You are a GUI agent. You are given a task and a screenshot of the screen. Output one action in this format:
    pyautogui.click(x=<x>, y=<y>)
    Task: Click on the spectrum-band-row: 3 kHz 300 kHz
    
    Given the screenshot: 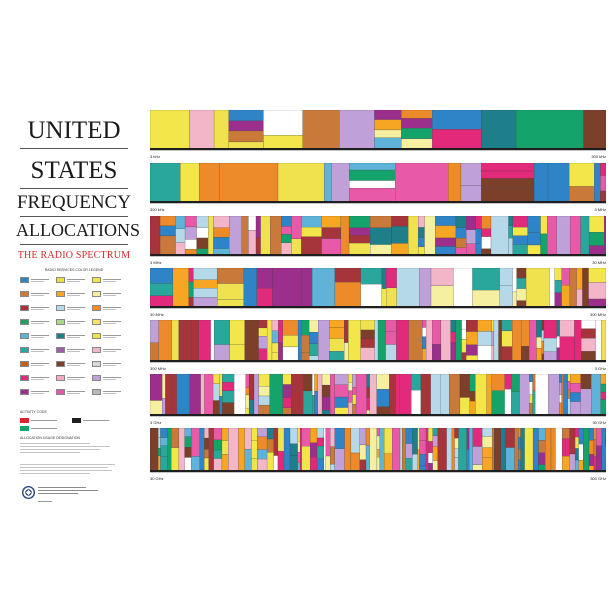 What is the action you would take?
    pyautogui.click(x=378, y=136)
    